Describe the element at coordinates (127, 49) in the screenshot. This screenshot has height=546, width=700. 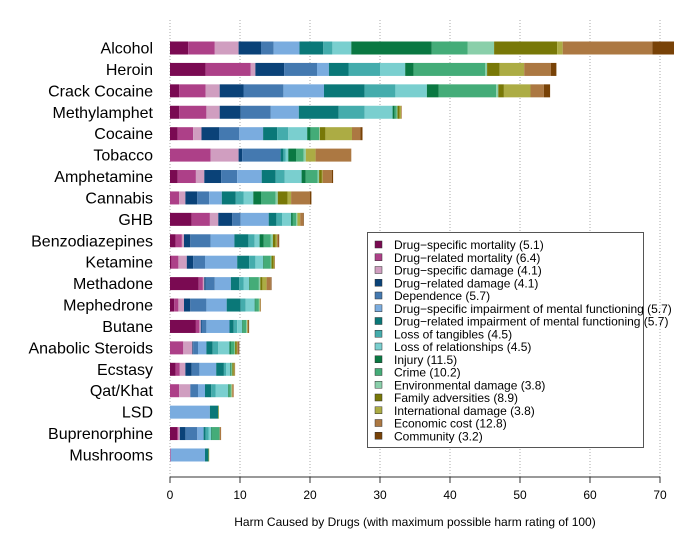
I see `category-label: Alcohol` at that location.